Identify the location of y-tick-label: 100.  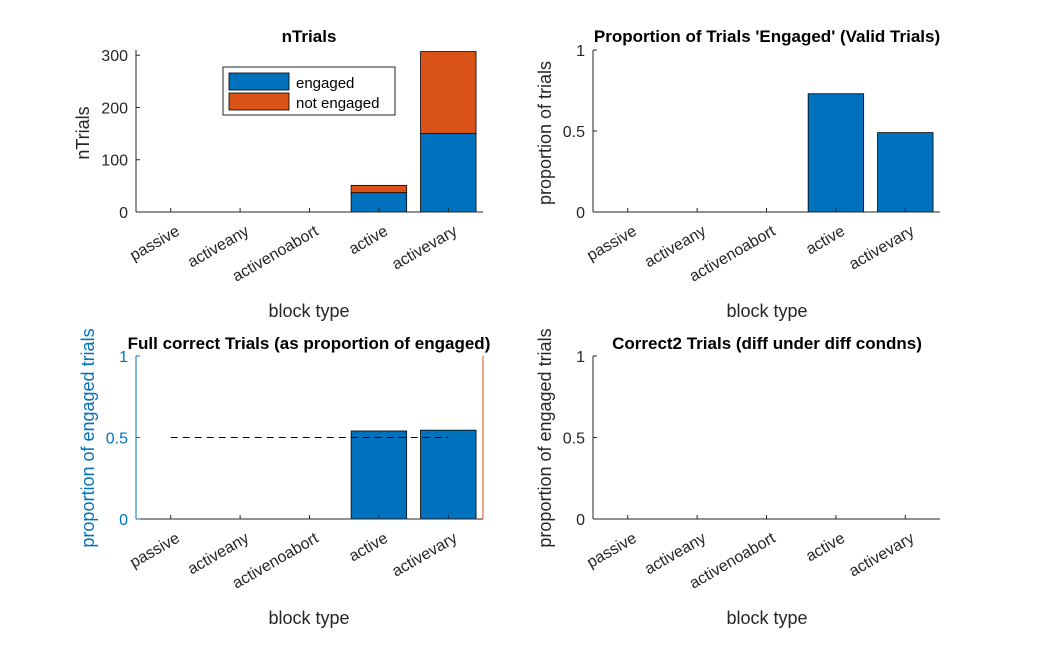
(114, 161).